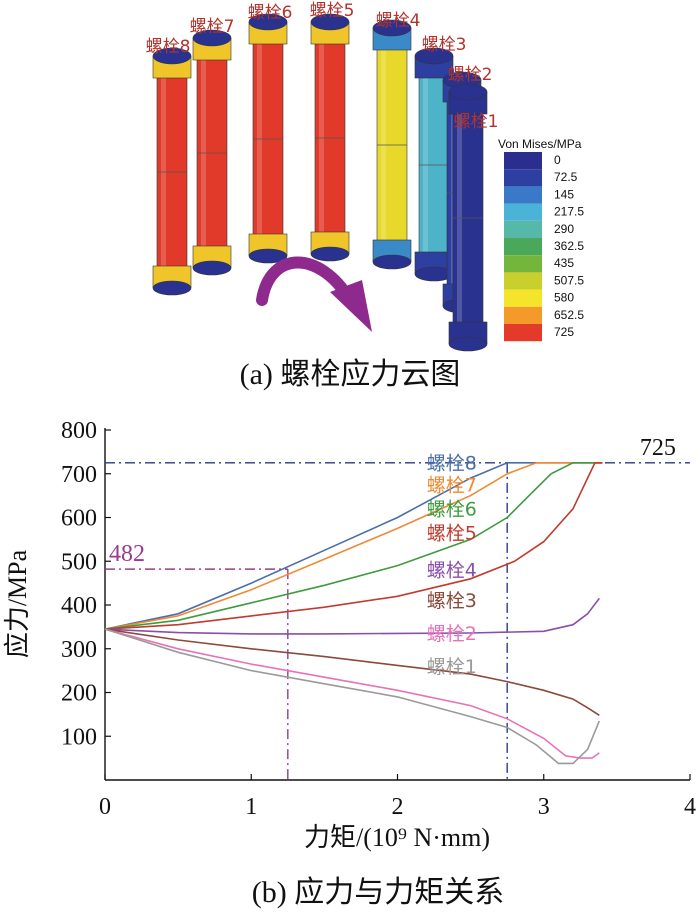 The height and width of the screenshot is (921, 700). Describe the element at coordinates (452, 667) in the screenshot. I see `series-label-bolt-1: 螺栓1` at that location.